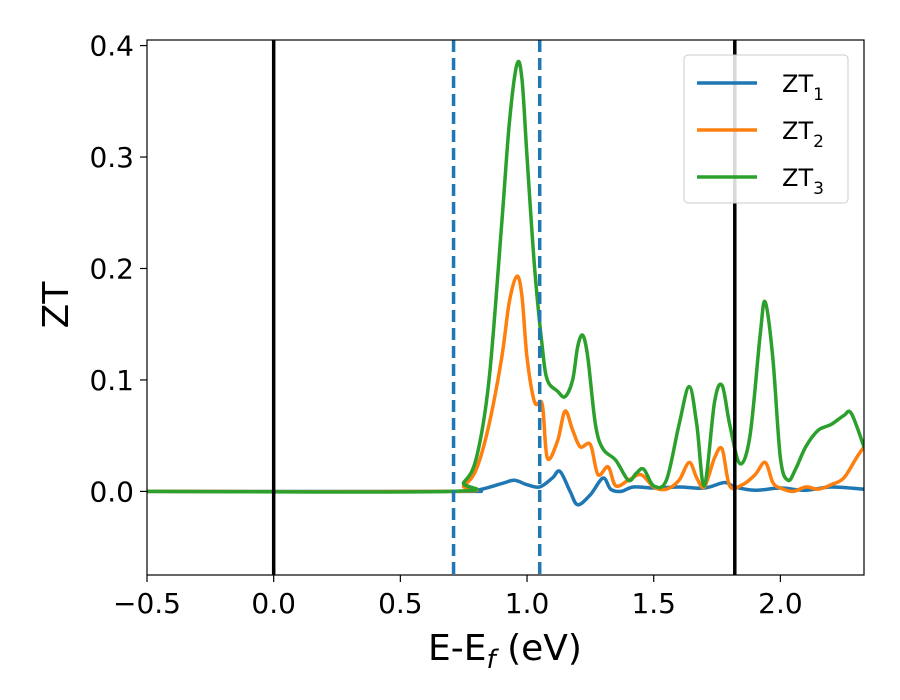 The height and width of the screenshot is (700, 900). I want to click on legend-label-2: ZT2, so click(803, 134).